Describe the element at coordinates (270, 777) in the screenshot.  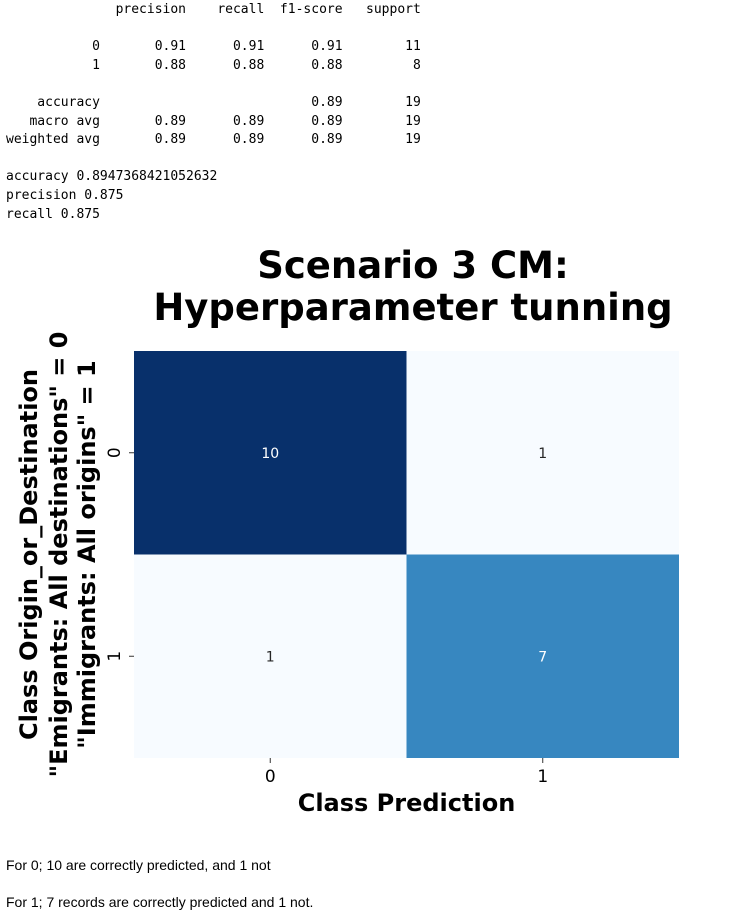
I see `x-tick-label: 0` at that location.